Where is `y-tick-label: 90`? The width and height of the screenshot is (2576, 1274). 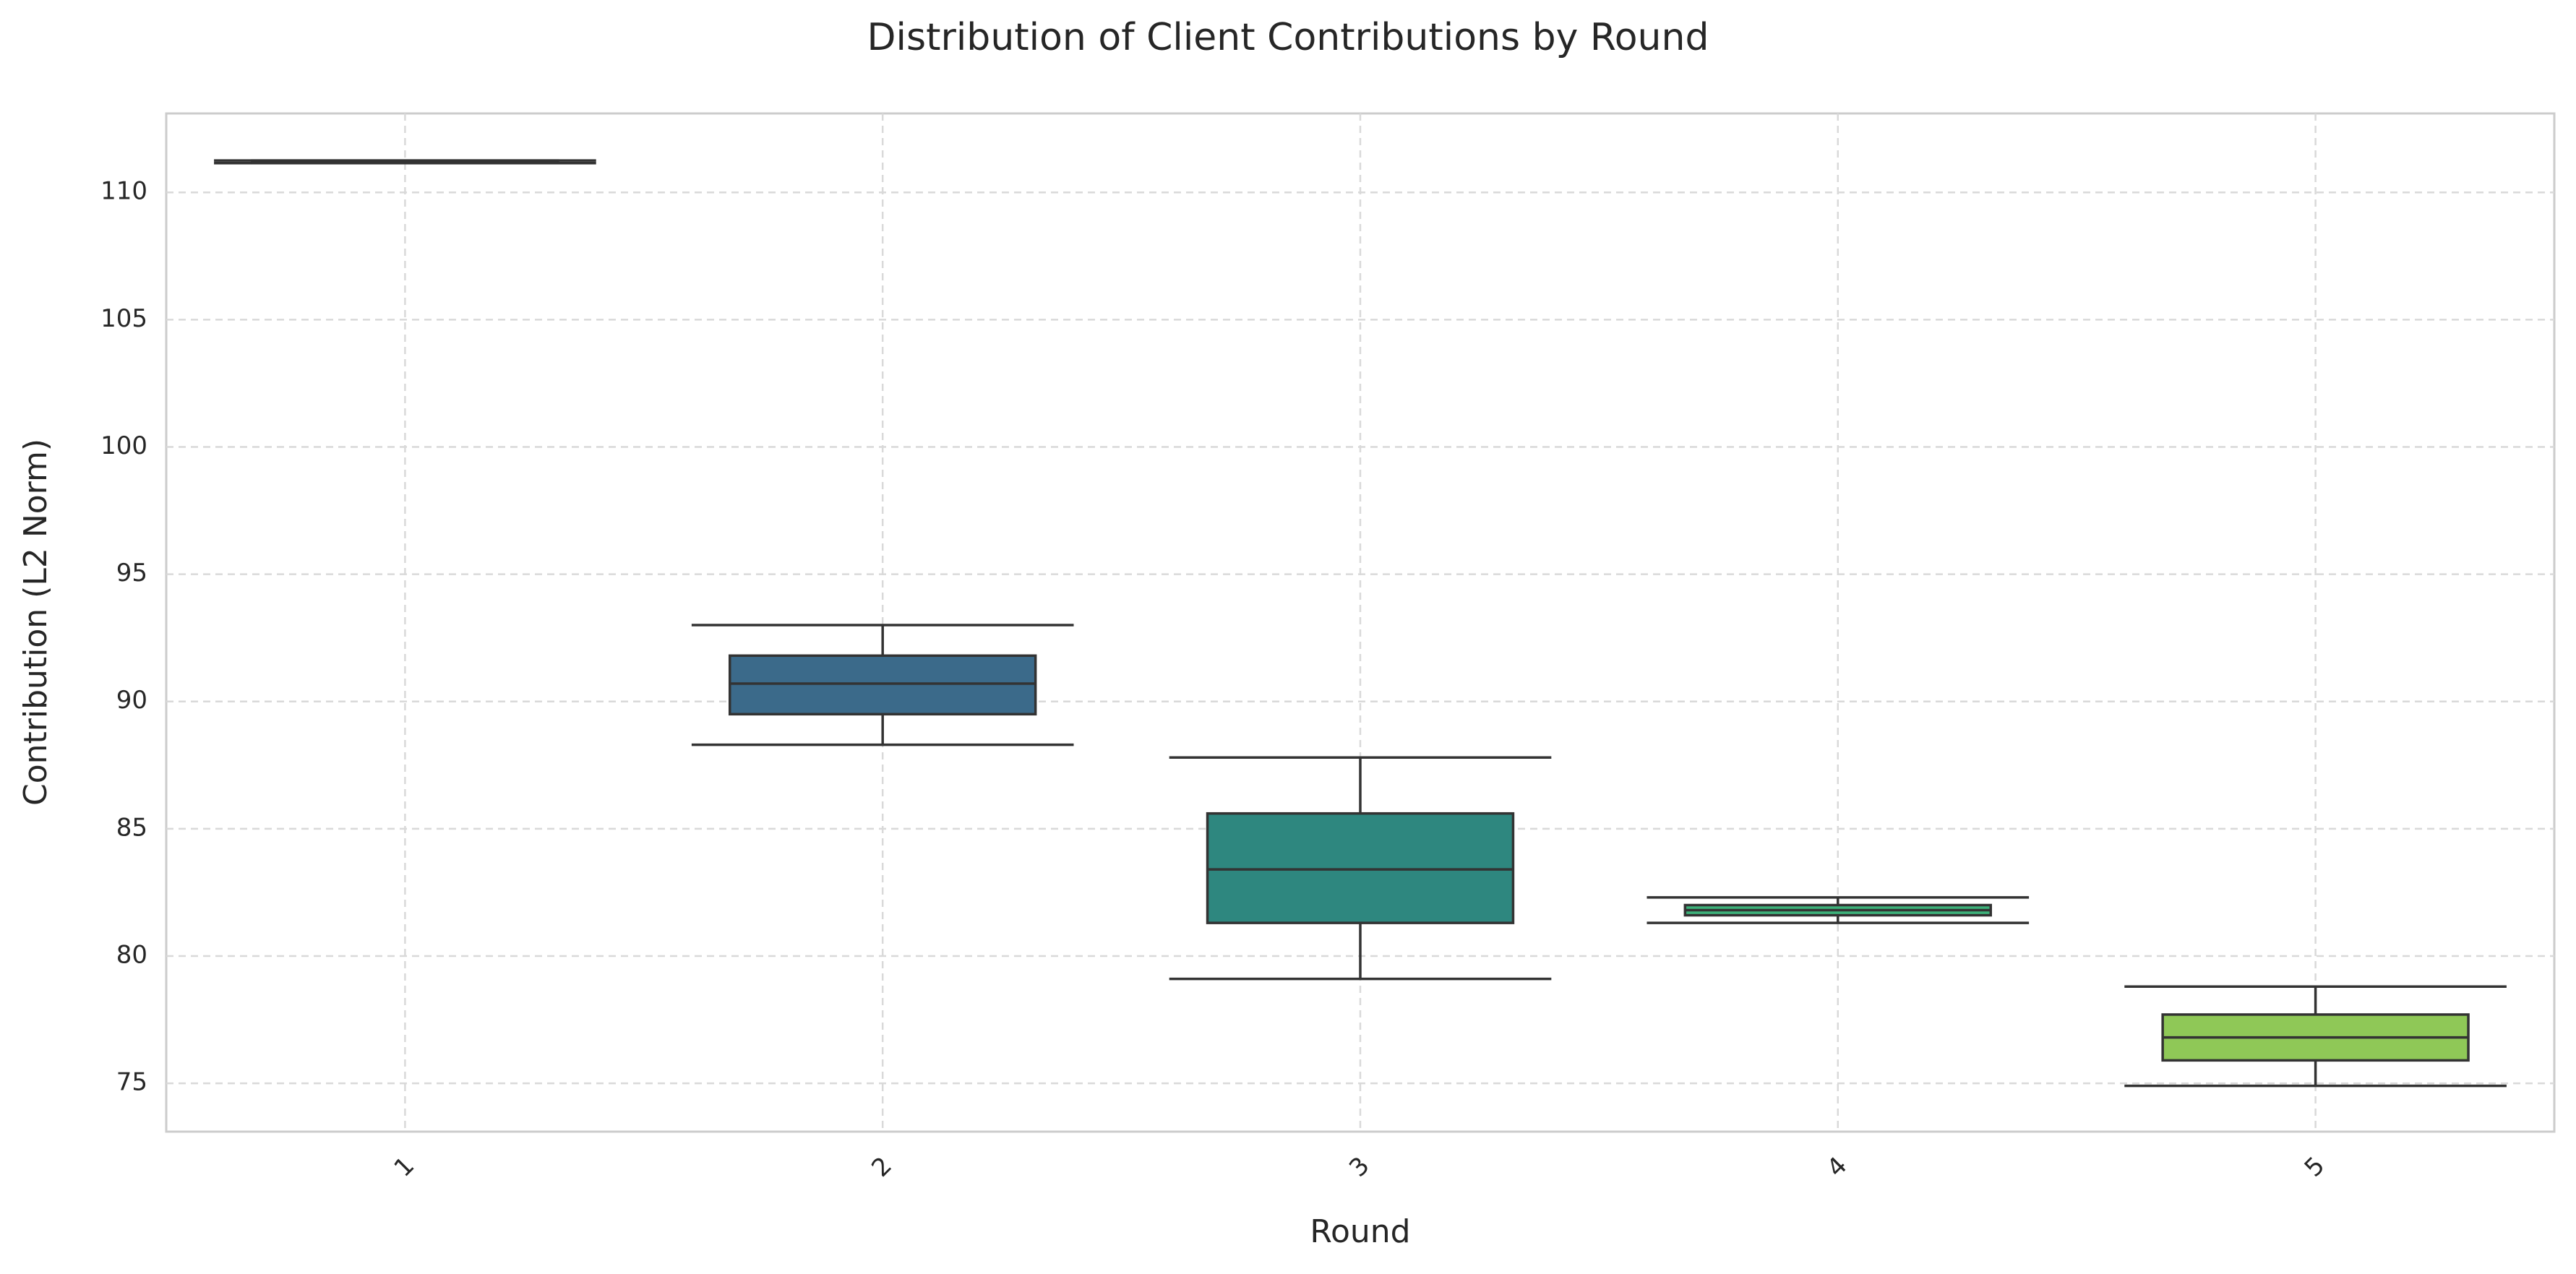 y-tick-label: 90 is located at coordinates (131, 700).